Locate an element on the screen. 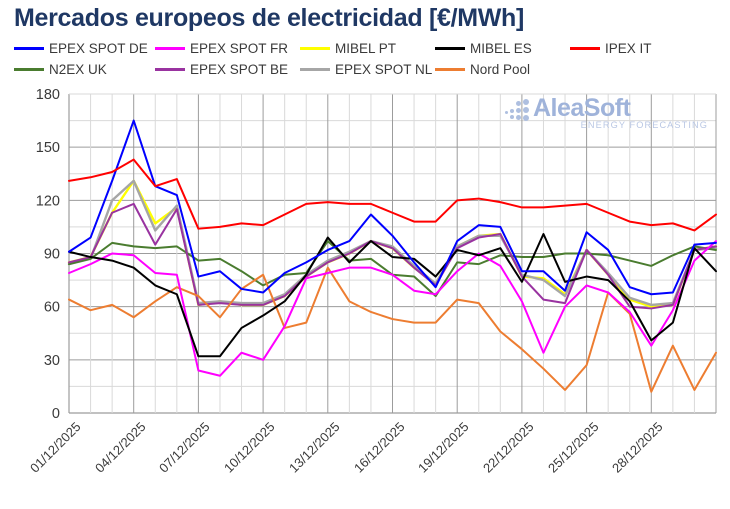 Image resolution: width=730 pixels, height=509 pixels. legend-label: EPEX SPOT NL is located at coordinates (384, 69).